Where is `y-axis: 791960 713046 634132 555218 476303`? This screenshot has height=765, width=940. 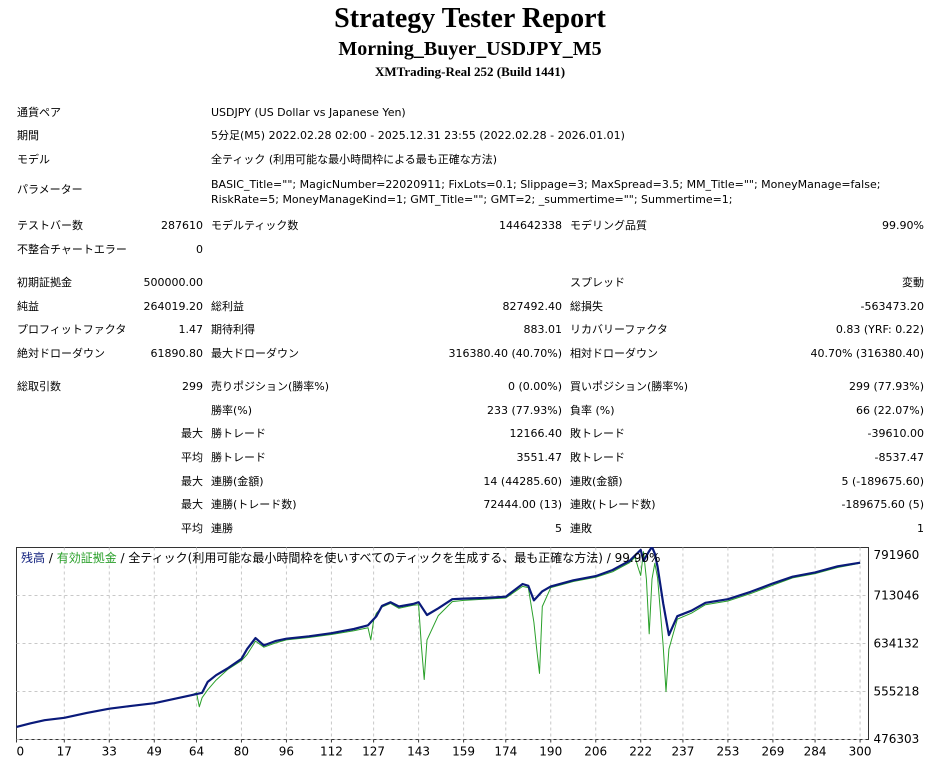
y-axis: 791960 713046 634132 555218 476303 is located at coordinates (897, 647).